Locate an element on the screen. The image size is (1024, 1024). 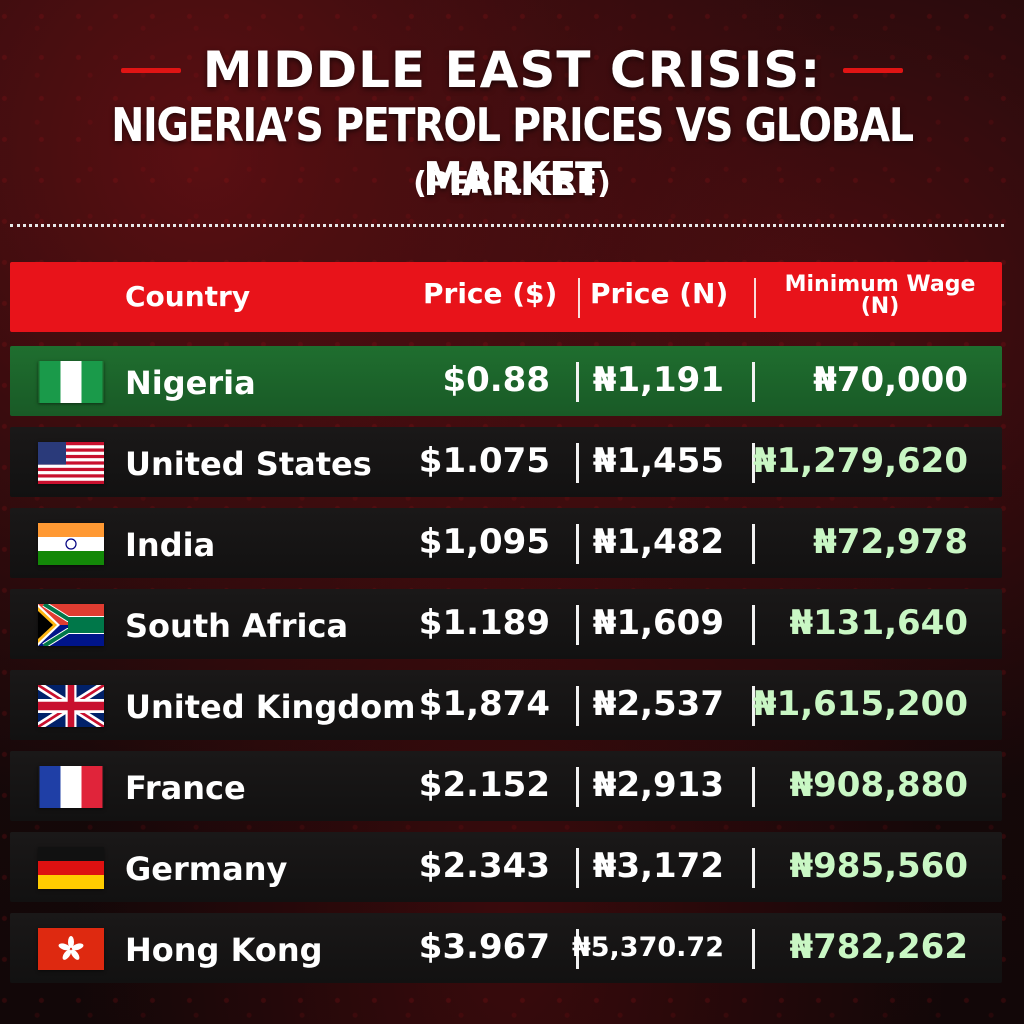
title-line: MIDDLE EAST CRISIS: is located at coordinates (512, 70).